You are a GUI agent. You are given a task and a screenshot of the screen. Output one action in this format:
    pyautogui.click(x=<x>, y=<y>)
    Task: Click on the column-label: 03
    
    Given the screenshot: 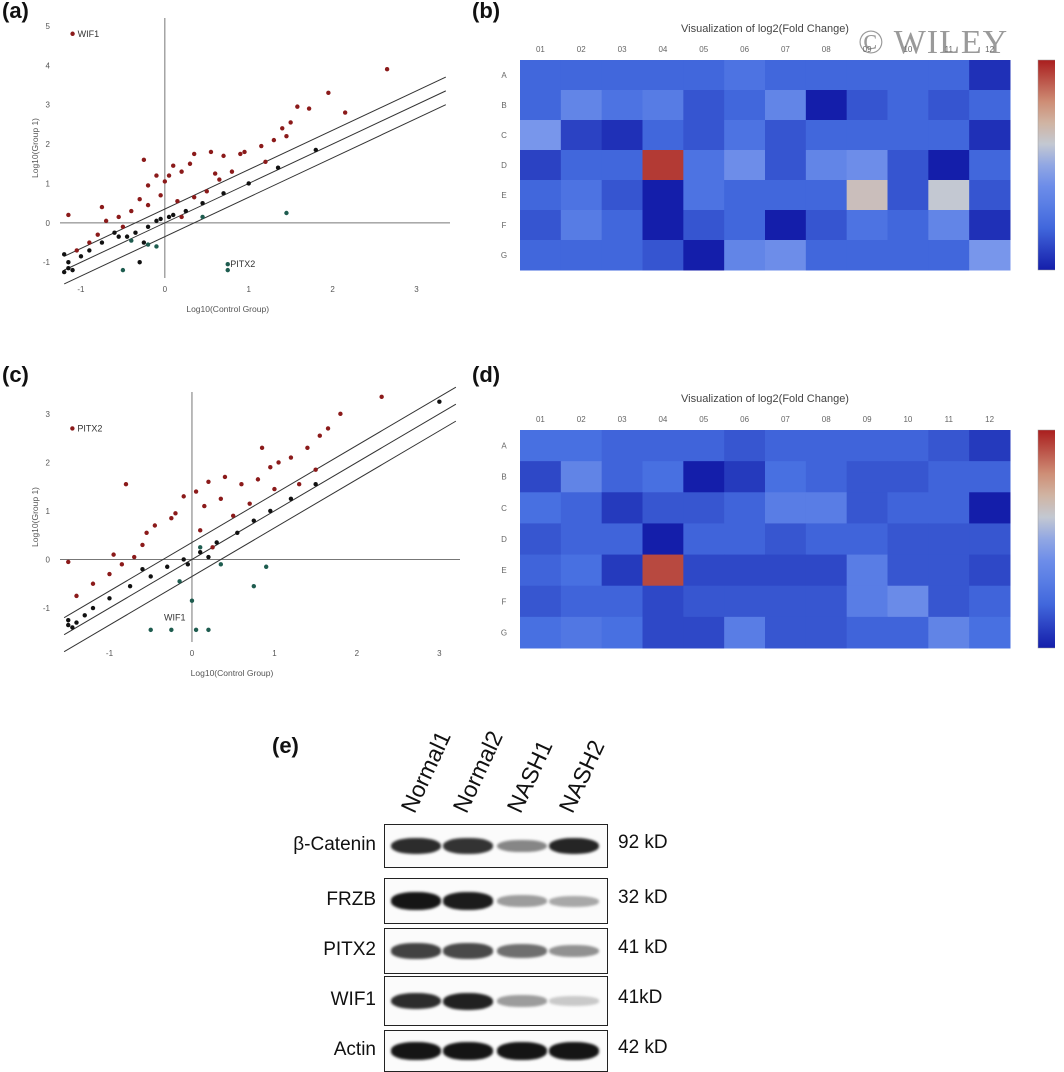 What is the action you would take?
    pyautogui.click(x=622, y=419)
    